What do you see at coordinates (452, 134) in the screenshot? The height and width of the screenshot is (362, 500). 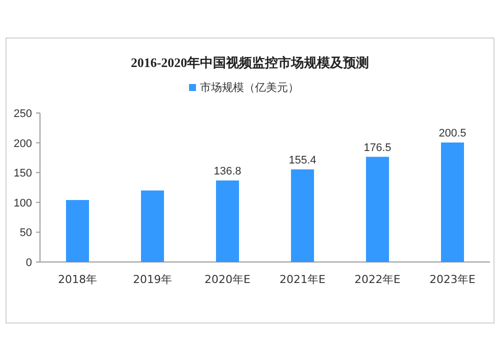 I see `data-label: 200.5` at bounding box center [452, 134].